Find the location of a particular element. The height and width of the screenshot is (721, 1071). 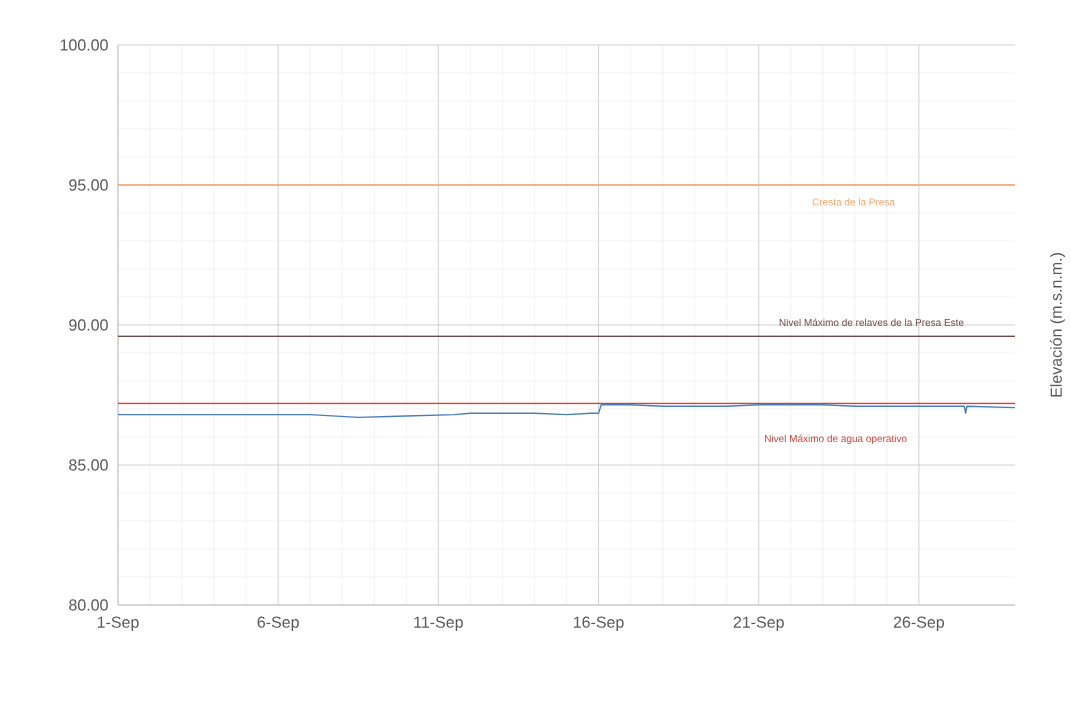

y-tick-label: 100.00 is located at coordinates (84, 45).